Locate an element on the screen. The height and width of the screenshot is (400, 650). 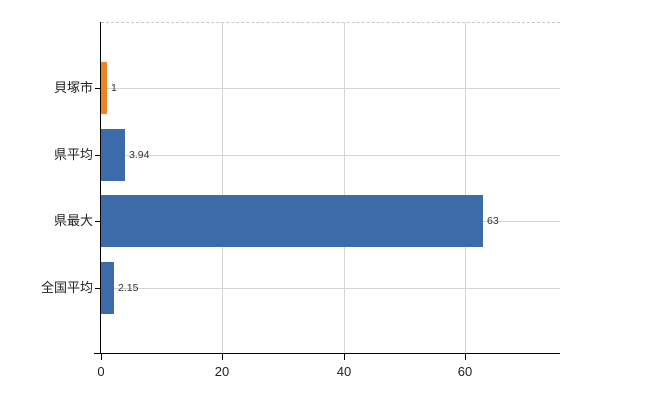
bar-value-label: 1 is located at coordinates (114, 88).